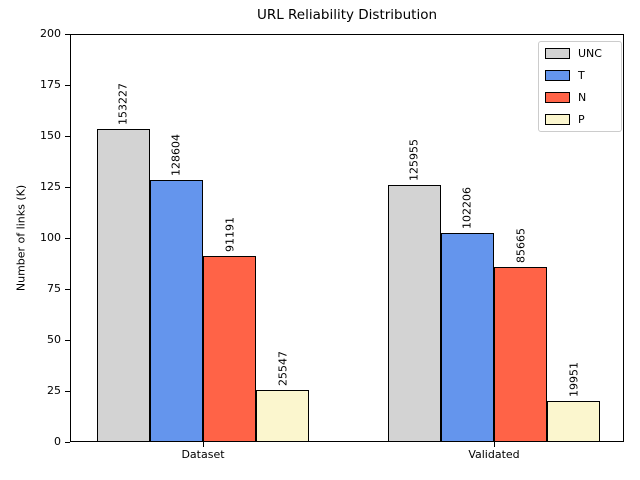 This screenshot has width=640, height=480. Describe the element at coordinates (203, 454) in the screenshot. I see `x-tick-label-dataset: Dataset` at that location.